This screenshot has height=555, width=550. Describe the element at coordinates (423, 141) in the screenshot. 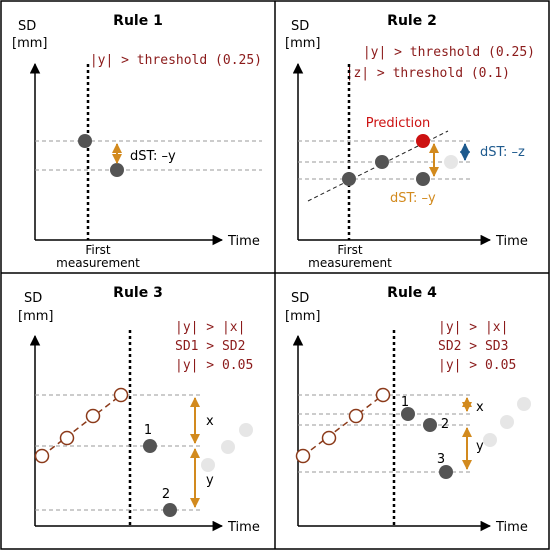

I see `prediction-point` at that location.